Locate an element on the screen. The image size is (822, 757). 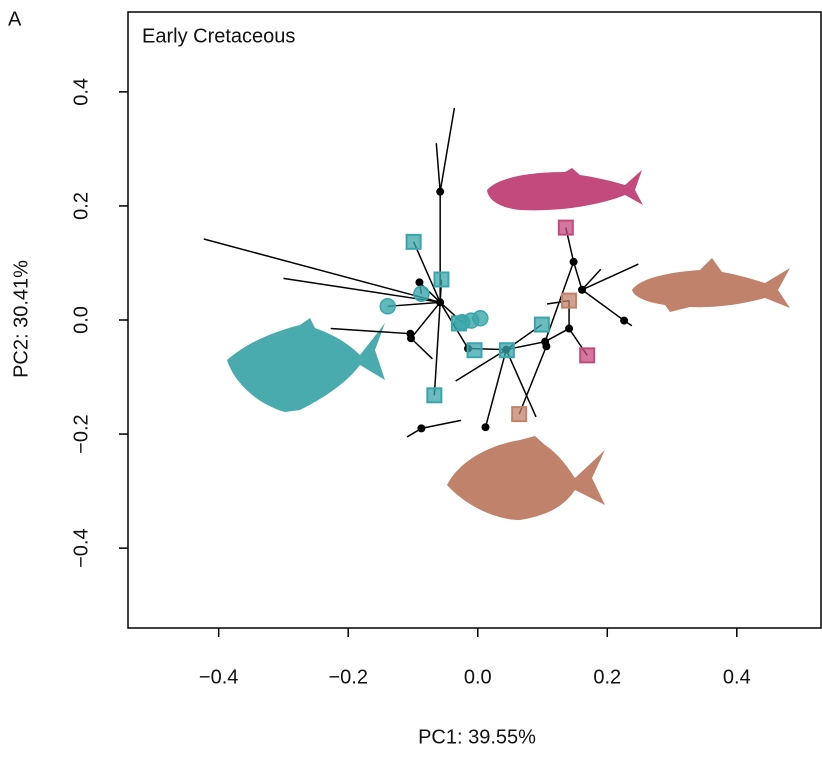
x-tick-label: 0.0 is located at coordinates (478, 677).